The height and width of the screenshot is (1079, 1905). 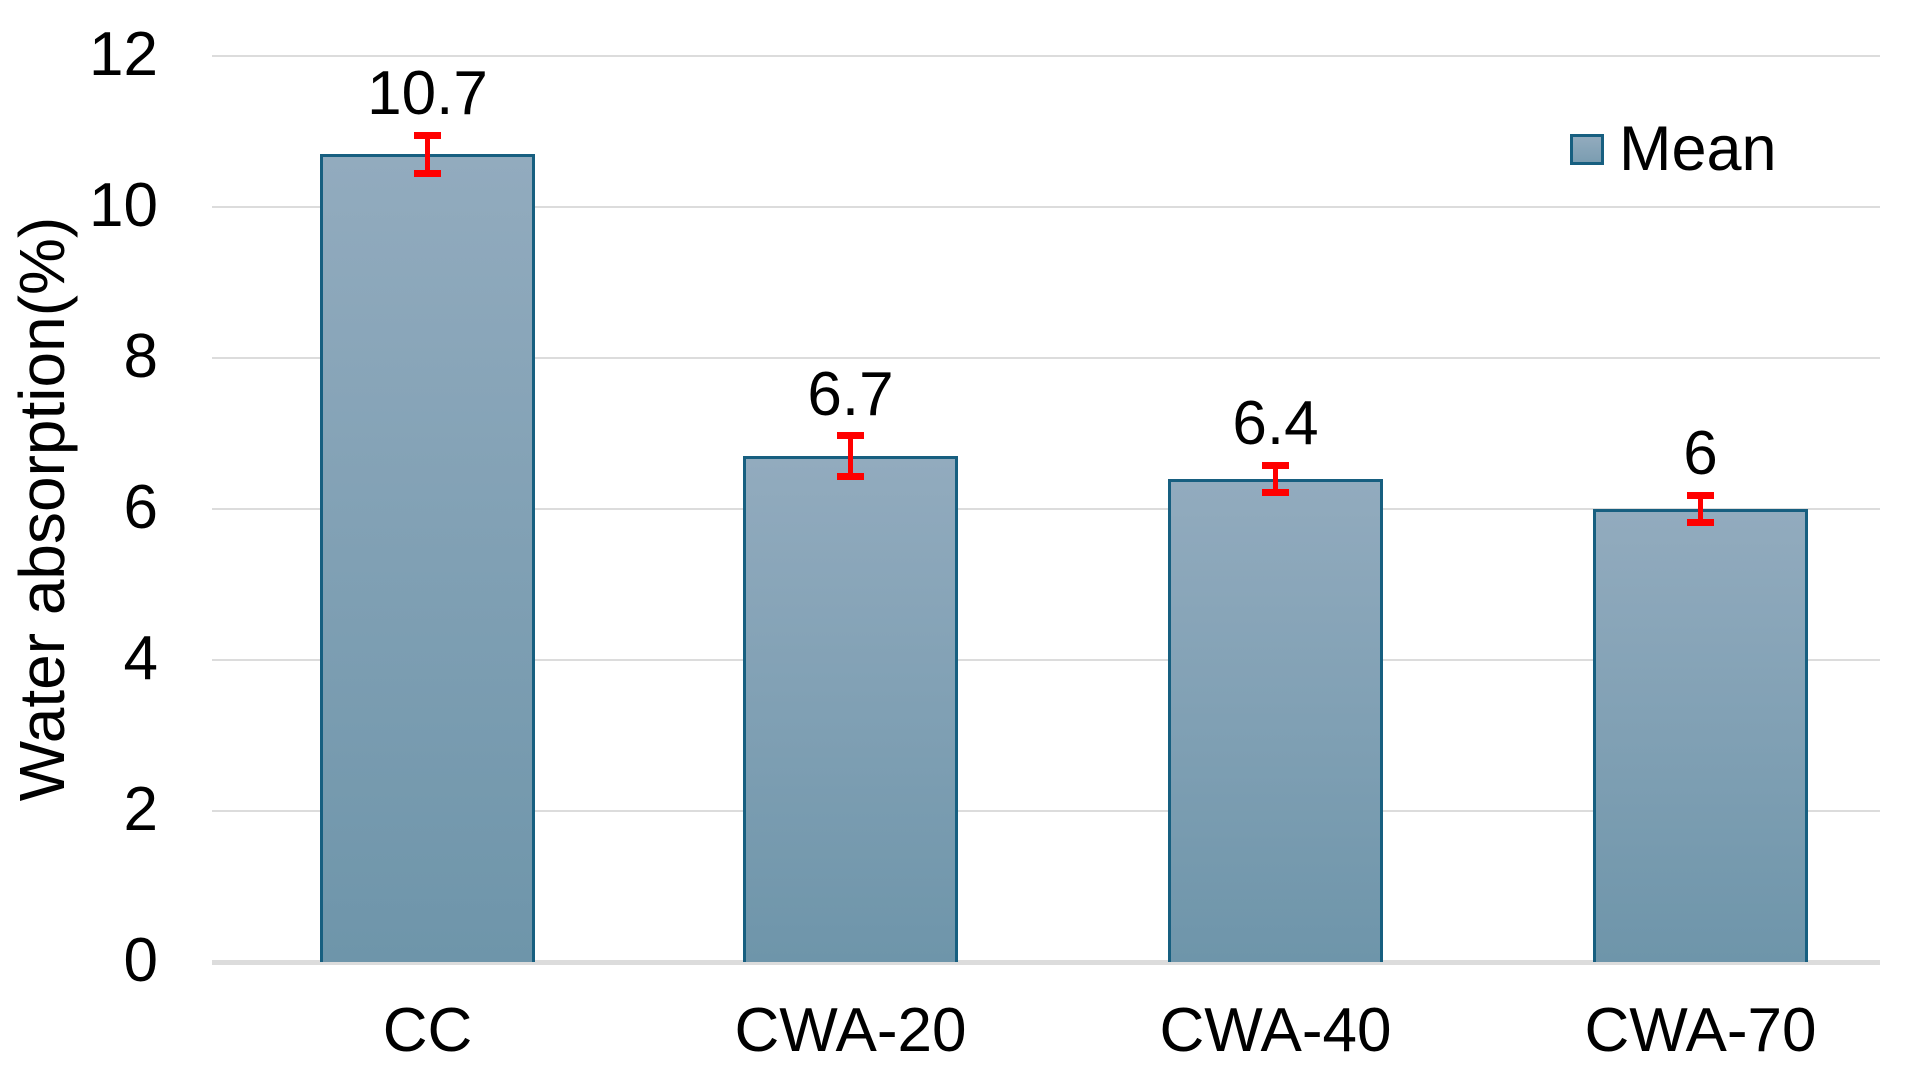 What do you see at coordinates (850, 1030) in the screenshot?
I see `x-category-label: CWA-20` at bounding box center [850, 1030].